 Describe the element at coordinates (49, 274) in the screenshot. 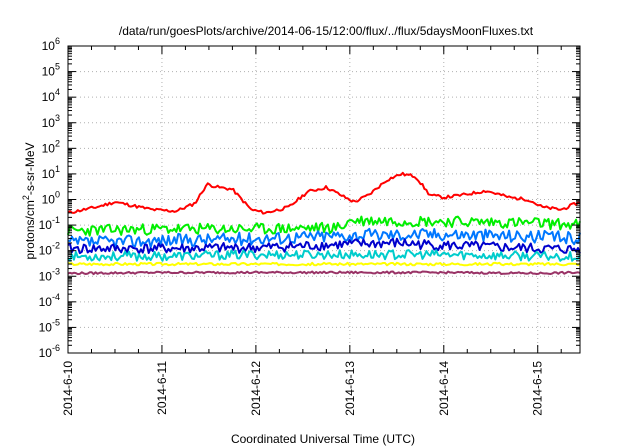

I see `y-tick-label: 10⁻³` at that location.